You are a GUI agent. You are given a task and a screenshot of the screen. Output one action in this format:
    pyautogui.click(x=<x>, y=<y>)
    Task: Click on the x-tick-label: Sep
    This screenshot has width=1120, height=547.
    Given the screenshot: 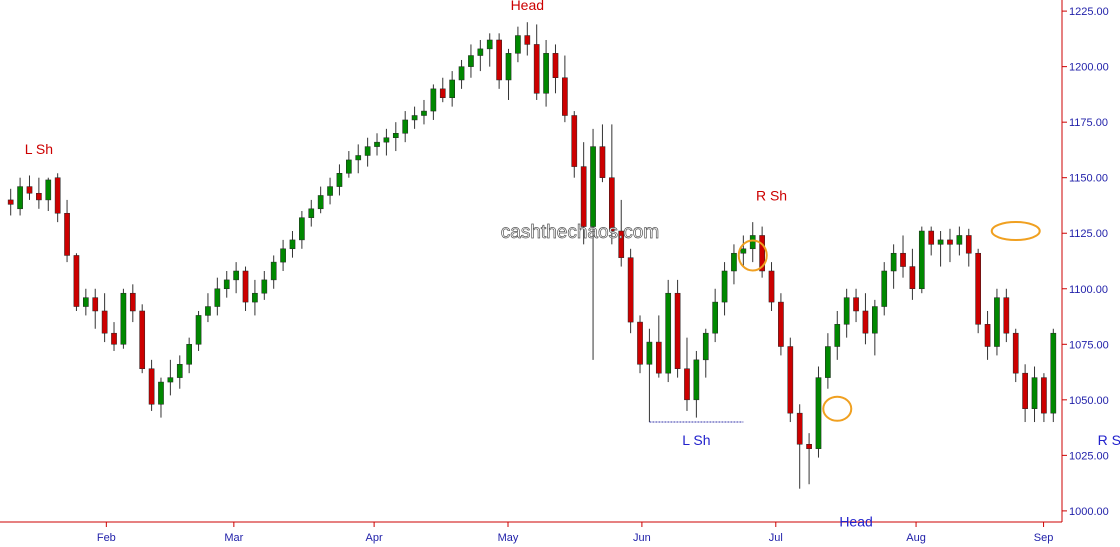 What is the action you would take?
    pyautogui.click(x=1044, y=538)
    